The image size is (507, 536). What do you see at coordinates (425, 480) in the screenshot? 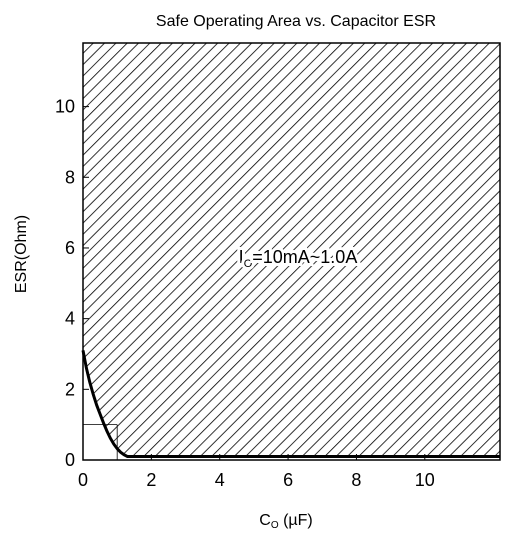
I see `x-tick-label: 10` at bounding box center [425, 480].